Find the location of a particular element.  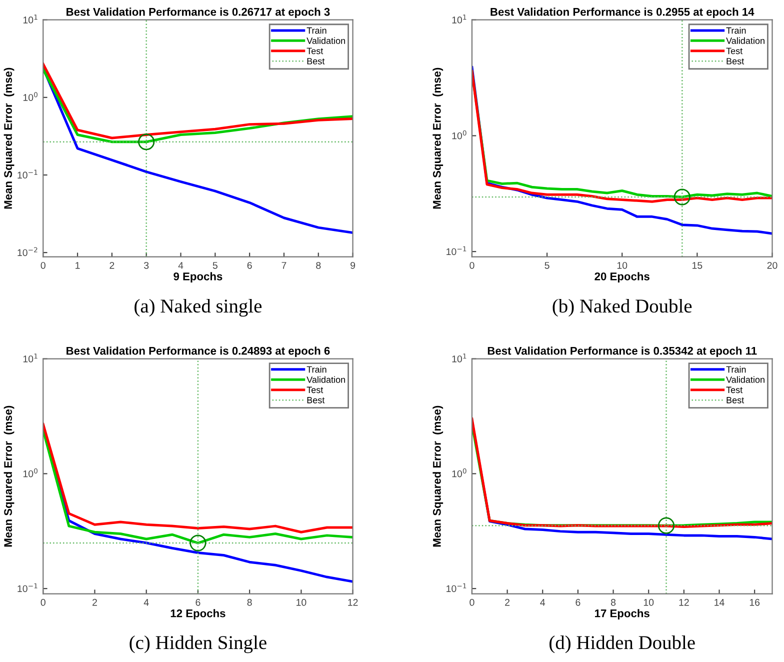

x-tick-label: 20 is located at coordinates (772, 265).